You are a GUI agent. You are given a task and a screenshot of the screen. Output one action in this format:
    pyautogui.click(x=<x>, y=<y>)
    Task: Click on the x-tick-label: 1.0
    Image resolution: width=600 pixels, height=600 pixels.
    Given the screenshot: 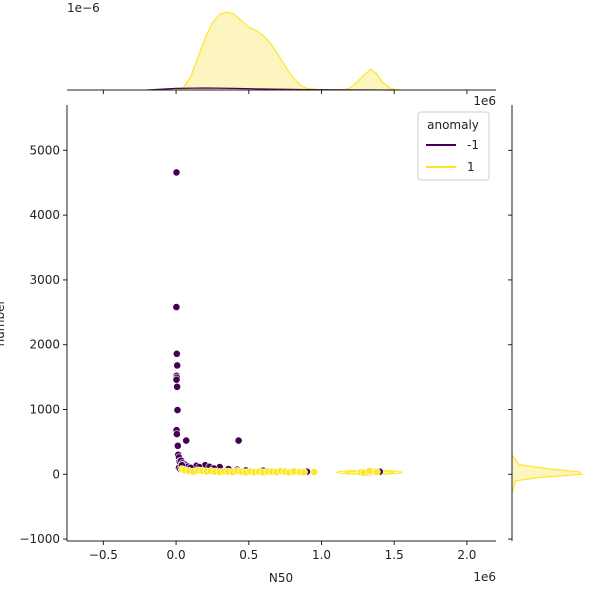 What is the action you would take?
    pyautogui.click(x=321, y=555)
    